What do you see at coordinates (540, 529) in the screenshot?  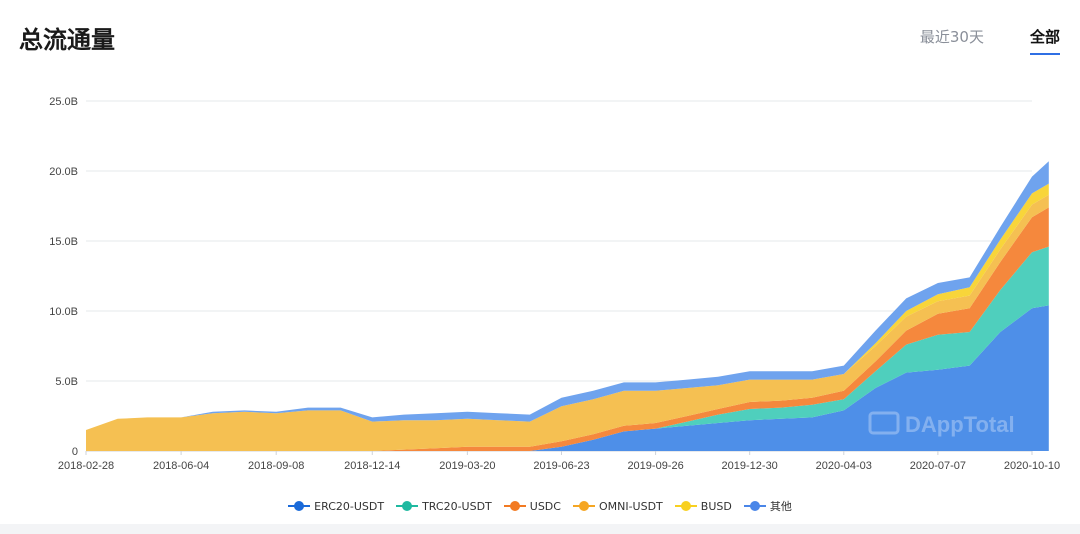 I see `footer-band` at bounding box center [540, 529].